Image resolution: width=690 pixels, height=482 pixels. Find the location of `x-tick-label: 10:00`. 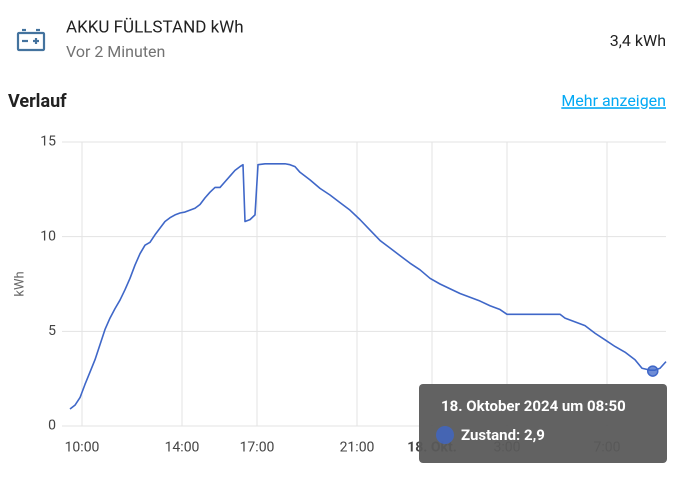

x-tick-label: 10:00 is located at coordinates (82, 448).